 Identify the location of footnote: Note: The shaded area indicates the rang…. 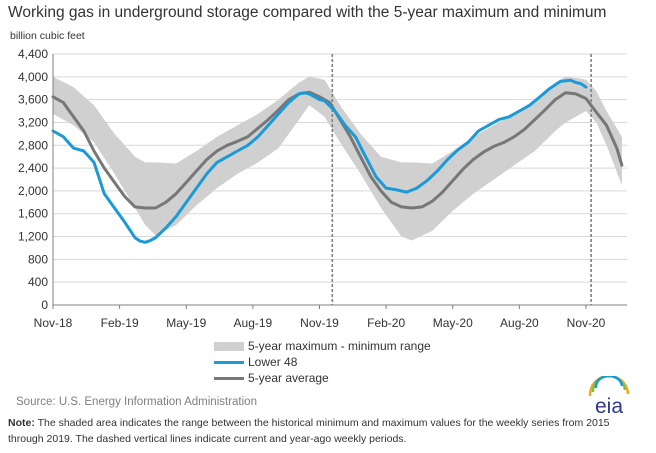
(328, 431).